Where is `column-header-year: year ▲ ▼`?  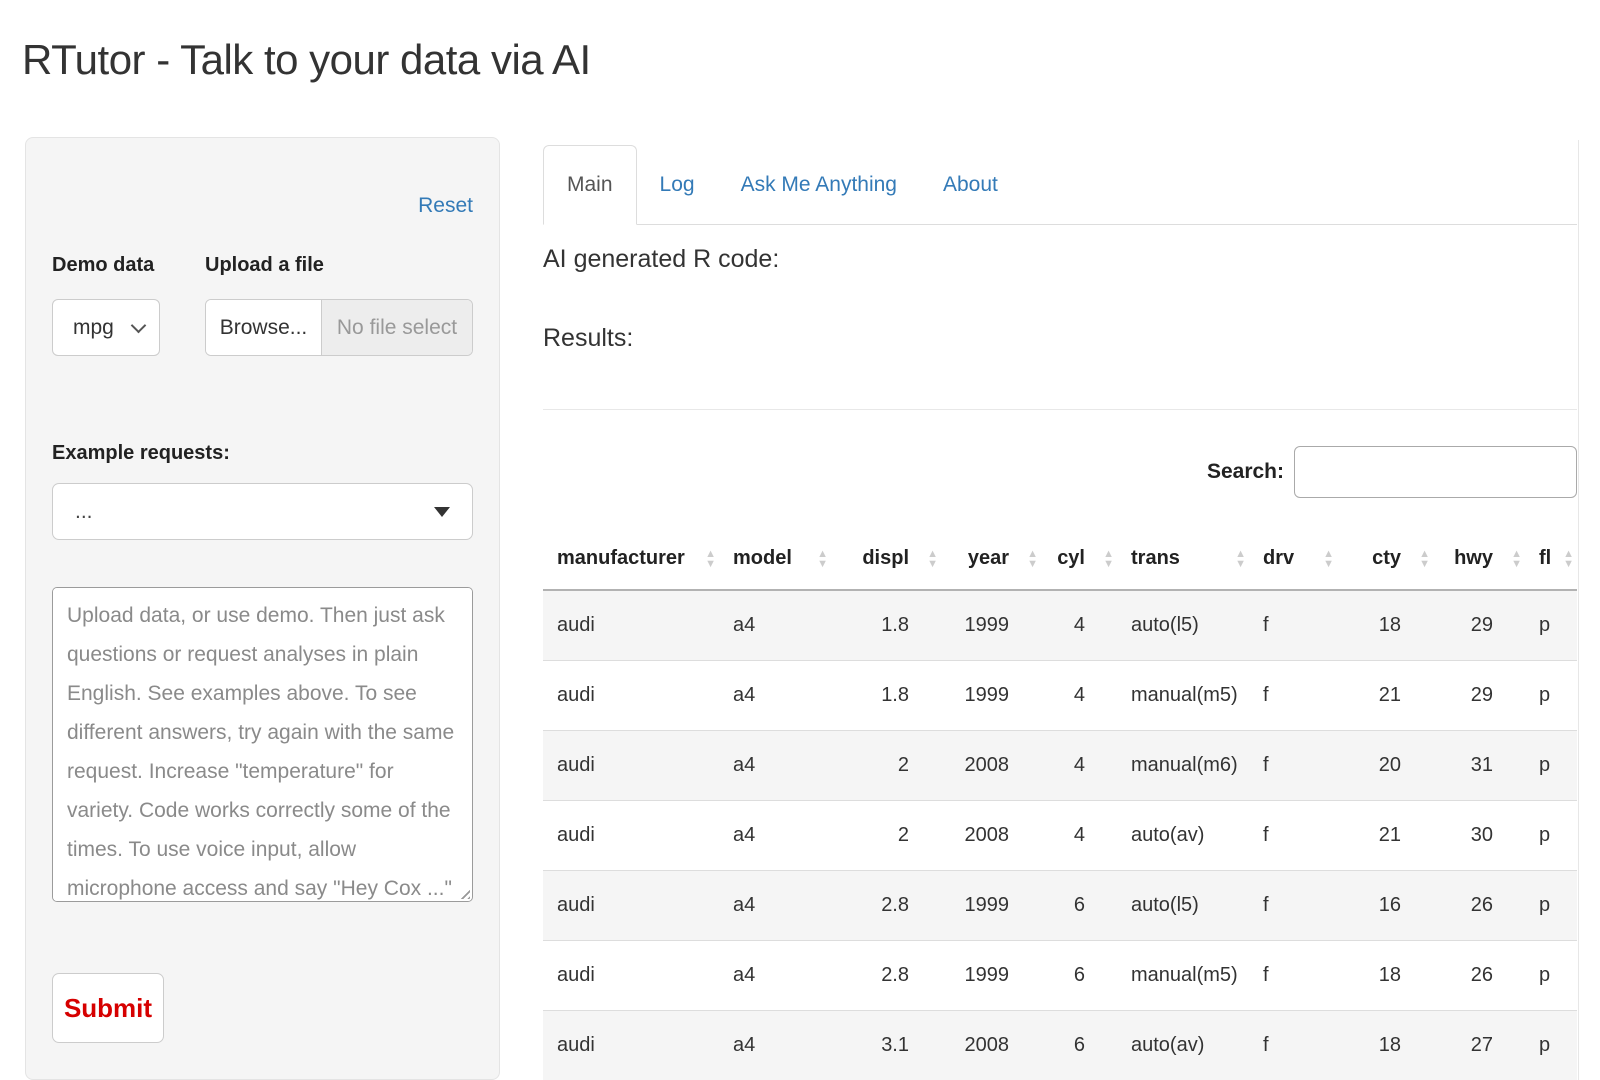
column-header-year: year ▲ ▼ is located at coordinates (991, 559).